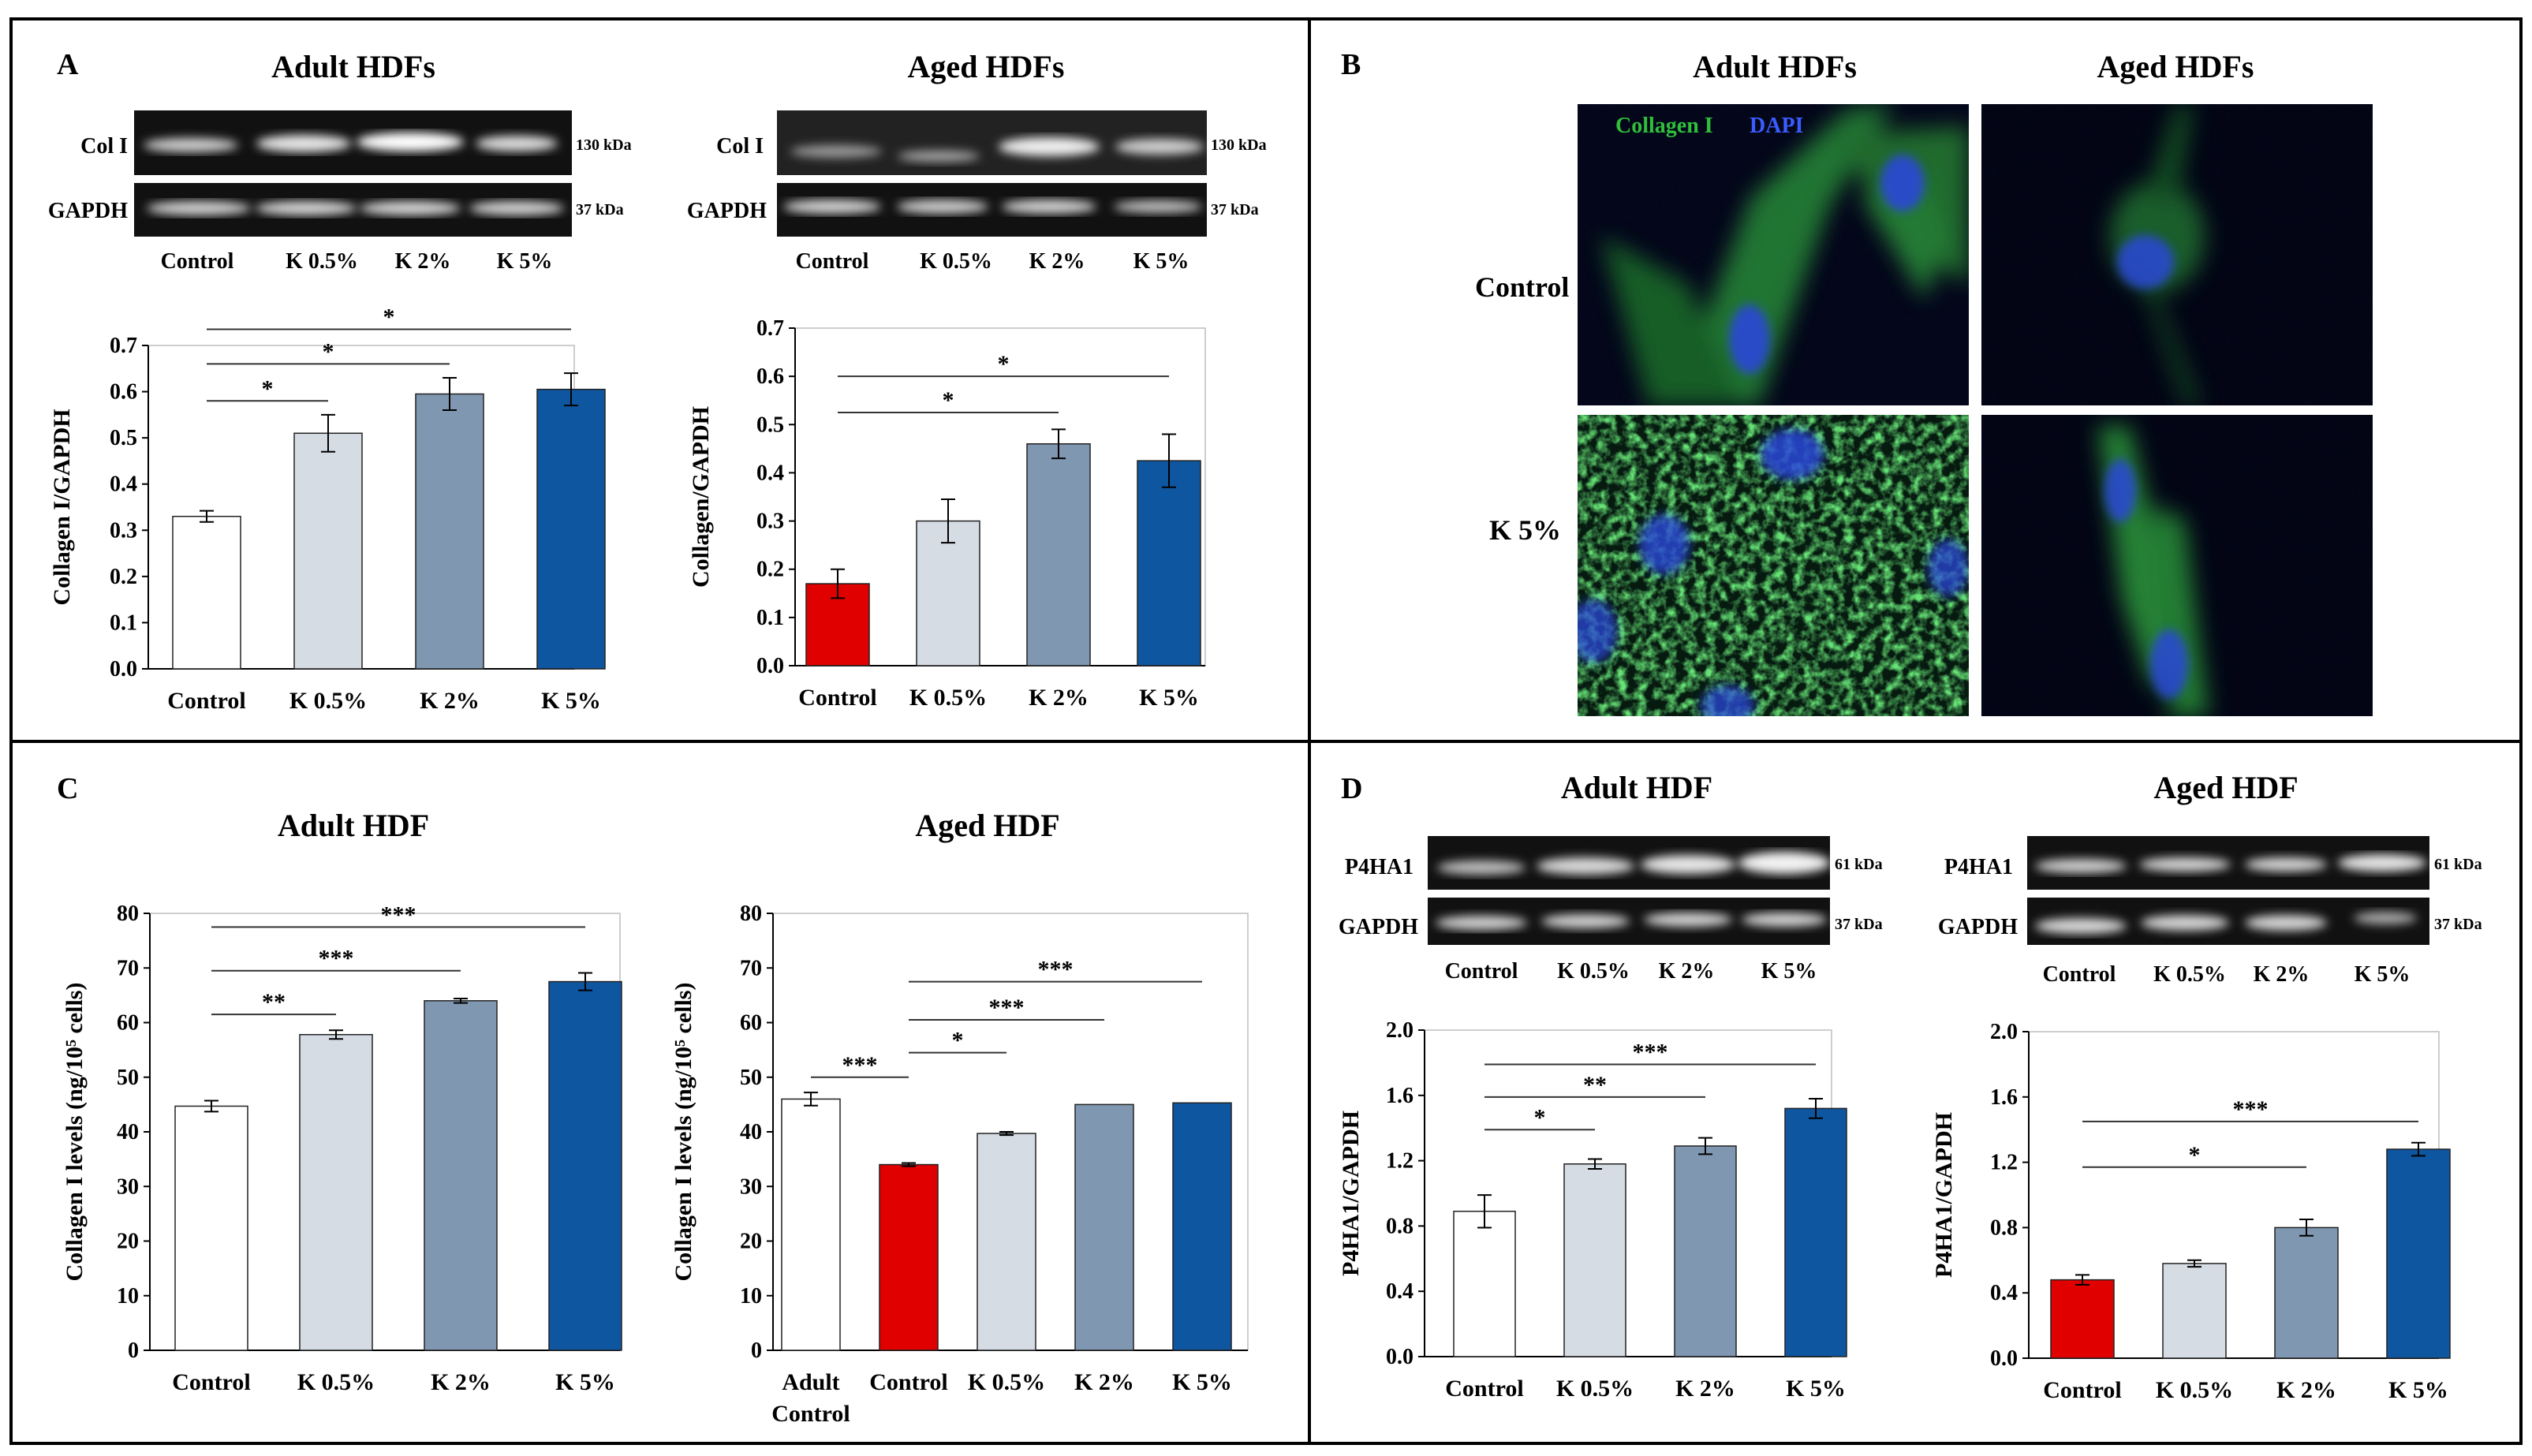 This screenshot has height=1456, width=2532. I want to click on y-tick-label: 0.0, so click(770, 666).